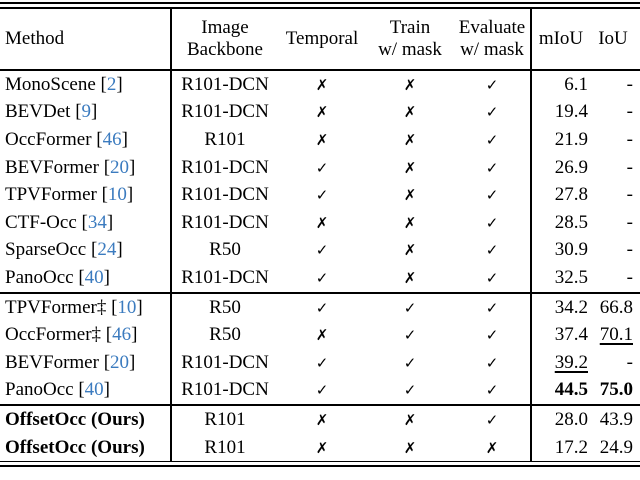 The image size is (640, 480). I want to click on miou-value: 6.1, so click(576, 84).